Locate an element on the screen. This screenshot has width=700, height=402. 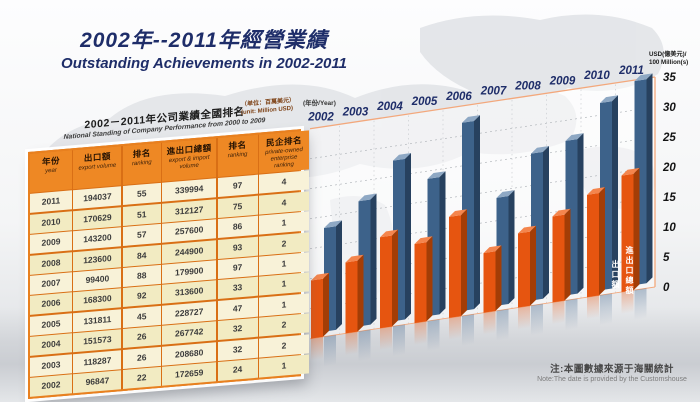
y-axis-unit: USD(億美元)/100 Million(s) is located at coordinates (674, 59).